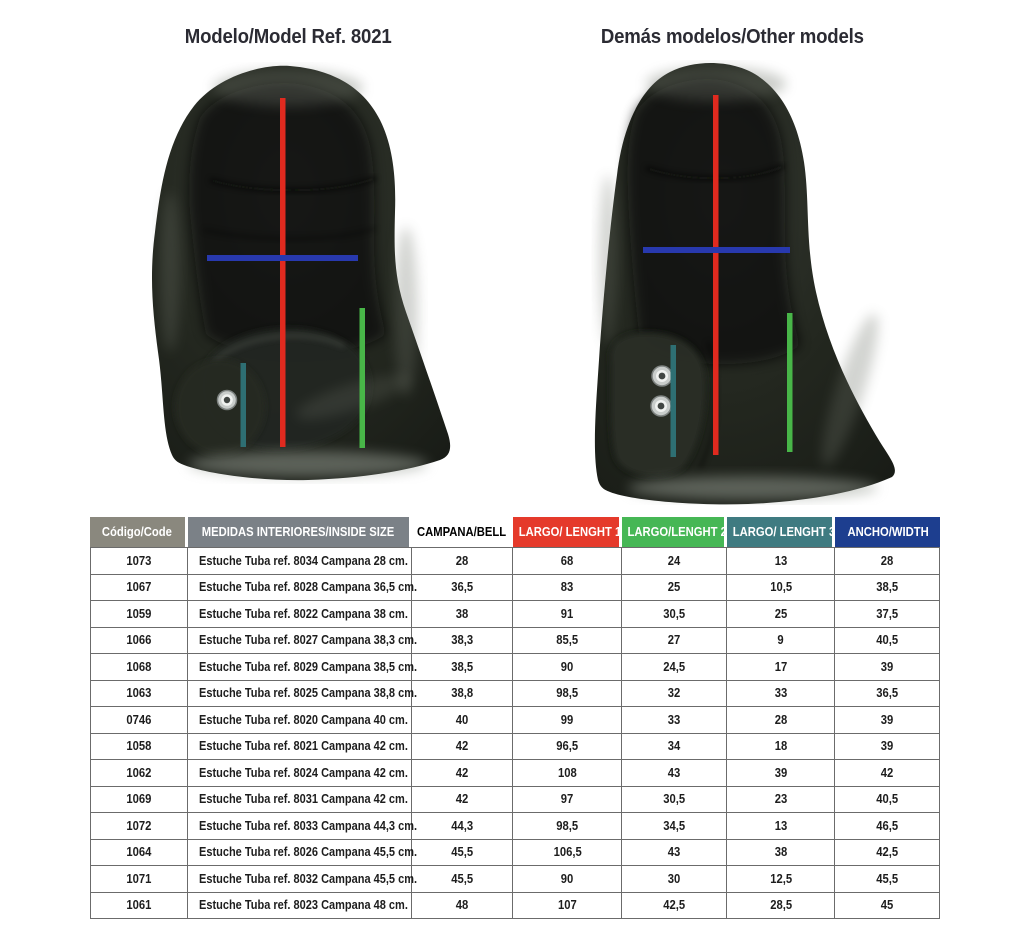  What do you see at coordinates (300, 773) in the screenshot?
I see `cell-description: Estuche Tuba ref. 8024 Campana 42 cm.` at bounding box center [300, 773].